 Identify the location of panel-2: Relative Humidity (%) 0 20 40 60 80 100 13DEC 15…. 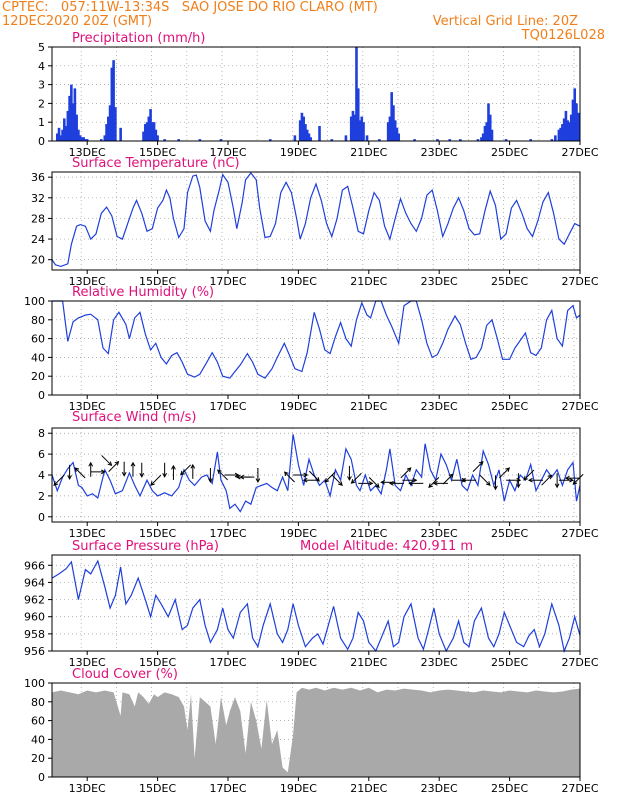
(311, 349).